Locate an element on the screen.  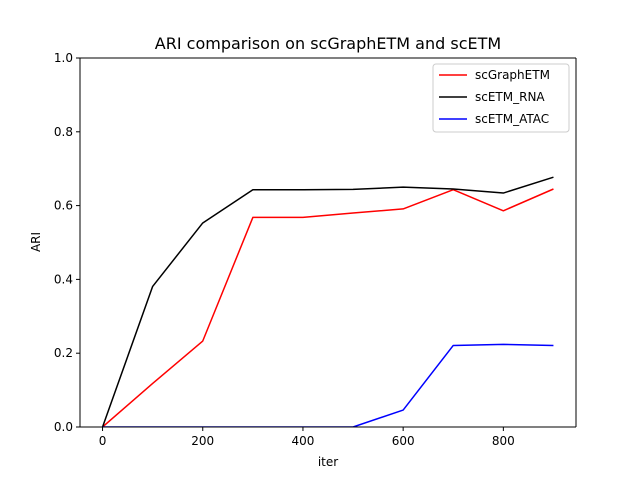
y-tick-label: 0.8 is located at coordinates (63, 132).